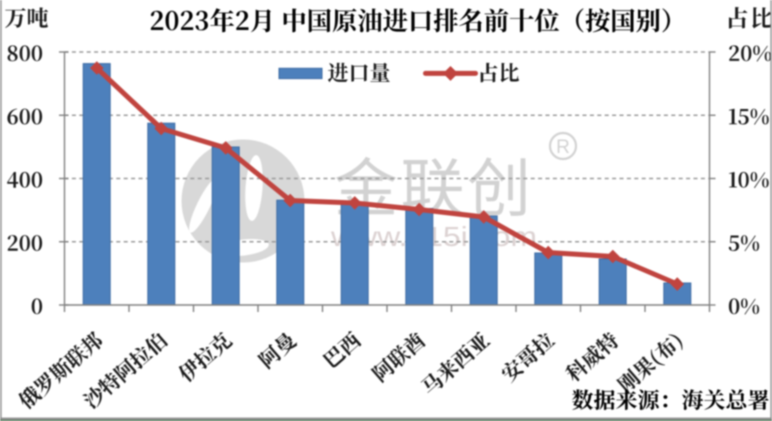 The width and height of the screenshot is (772, 421). I want to click on svg-text: R, so click(563, 147).